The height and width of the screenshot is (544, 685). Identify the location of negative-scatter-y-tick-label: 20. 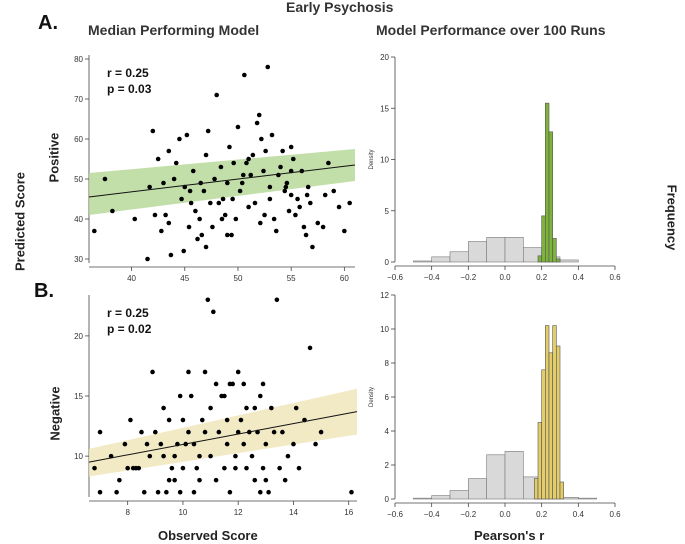
(78, 336).